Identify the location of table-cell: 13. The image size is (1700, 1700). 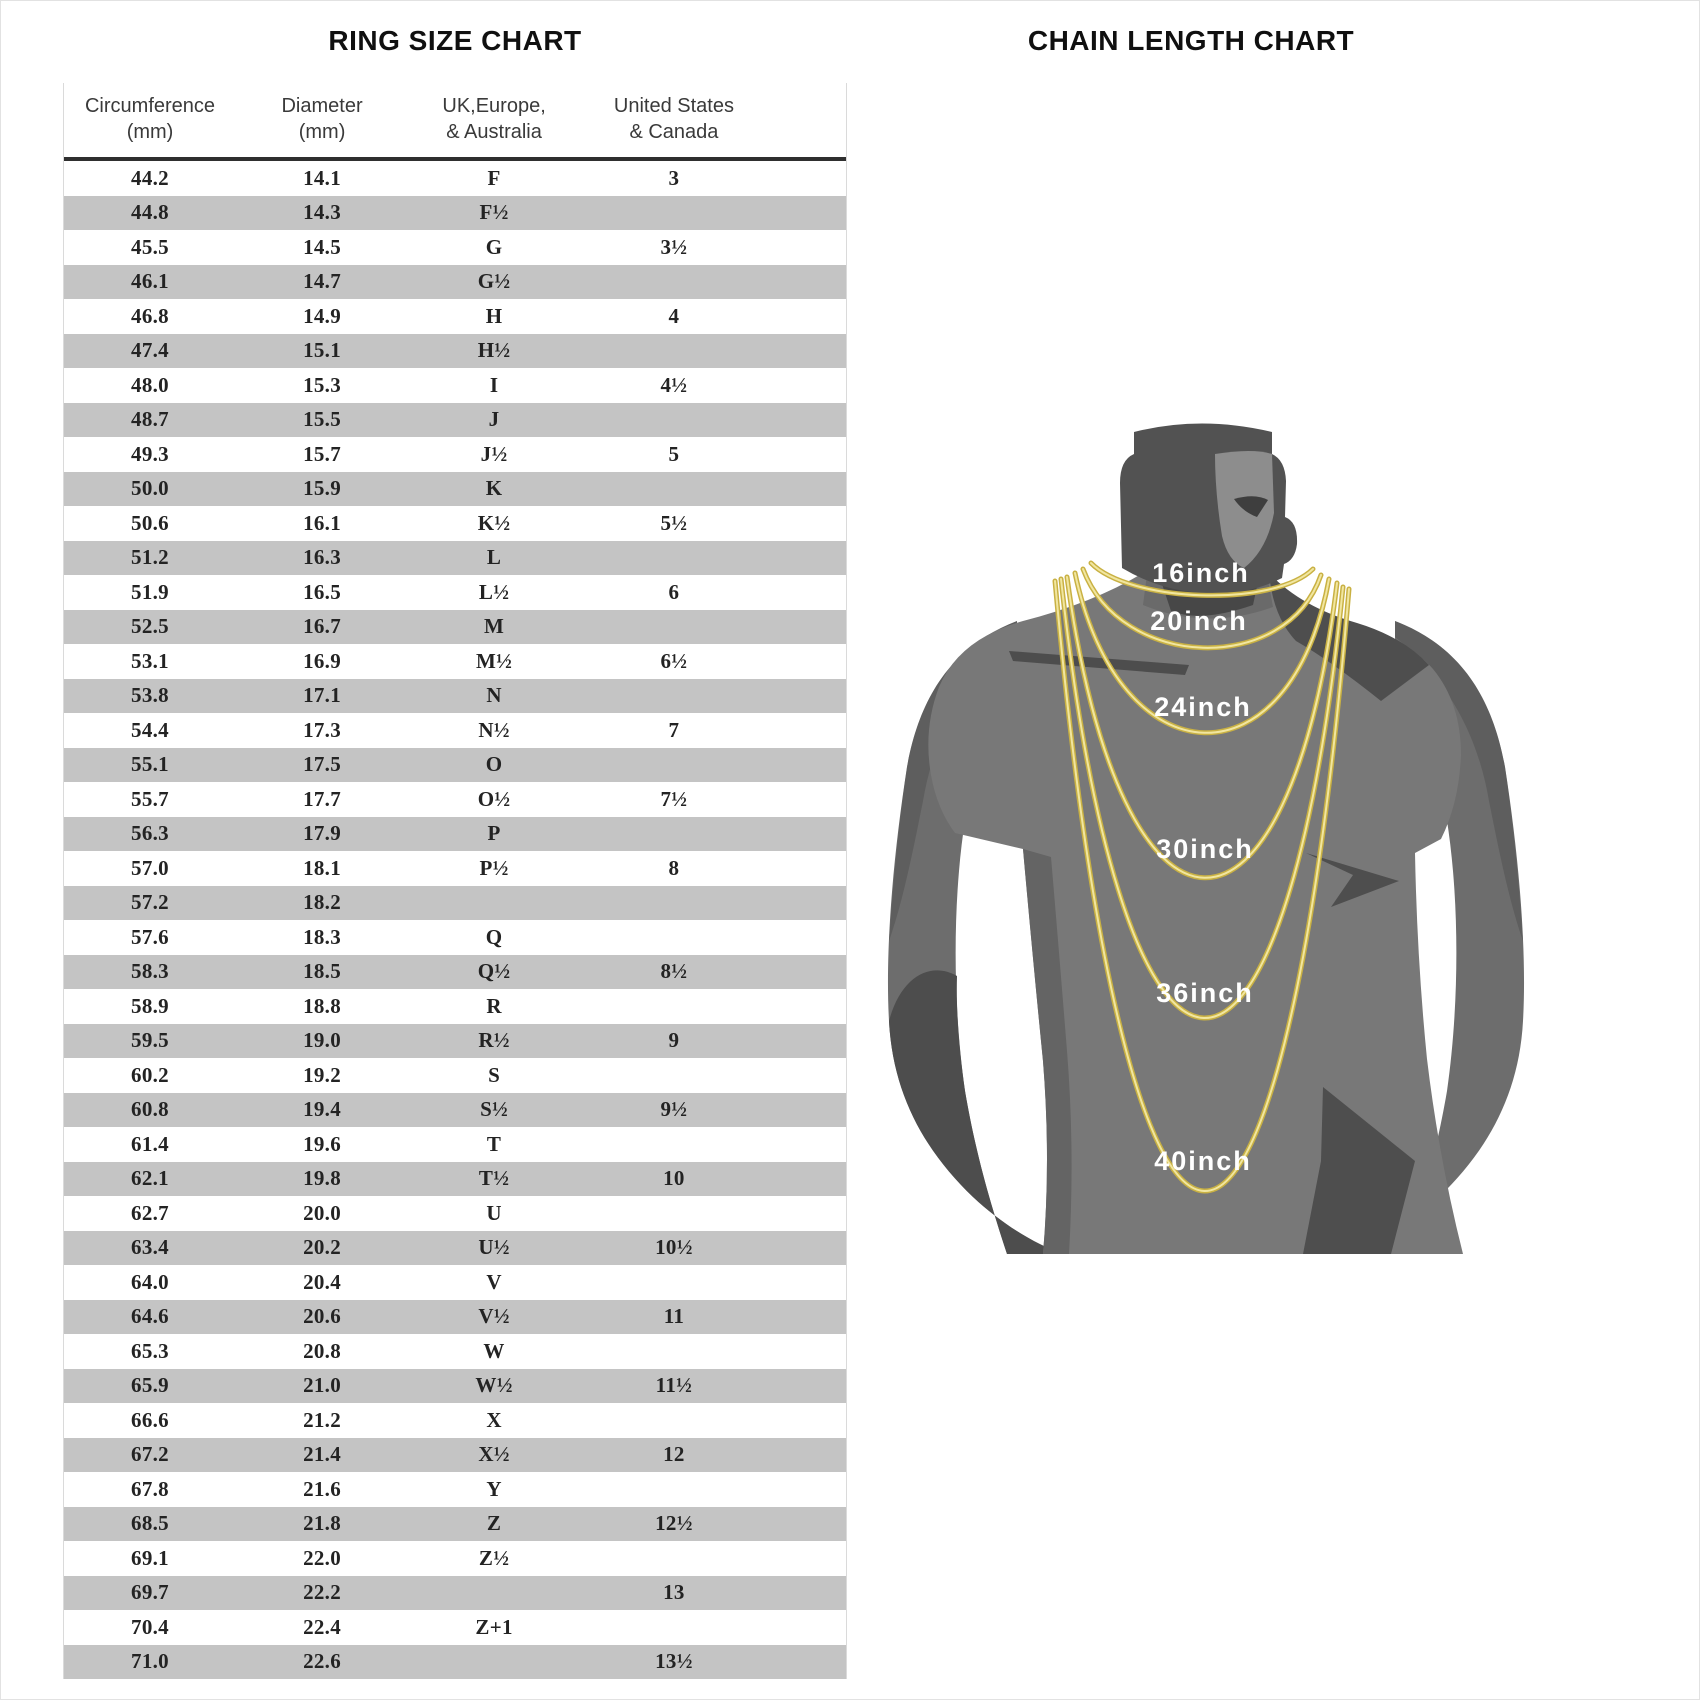
(674, 1592).